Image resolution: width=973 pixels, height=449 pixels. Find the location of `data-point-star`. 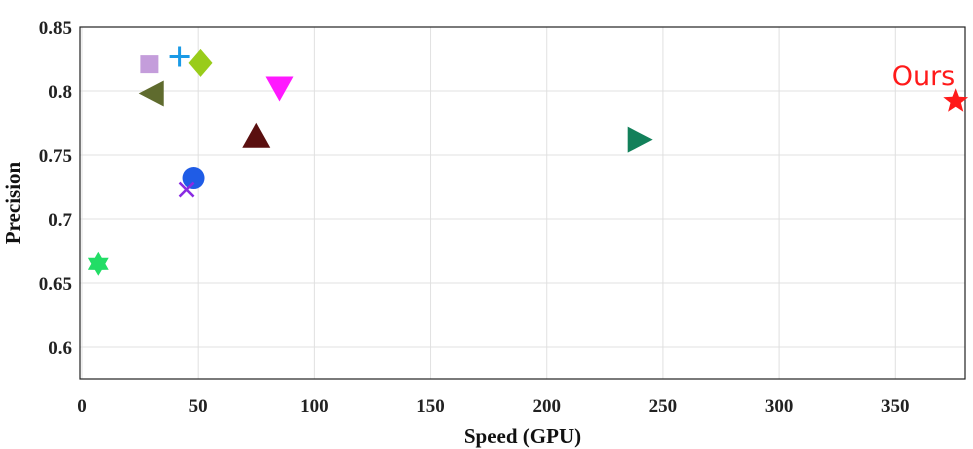

data-point-star is located at coordinates (956, 100).